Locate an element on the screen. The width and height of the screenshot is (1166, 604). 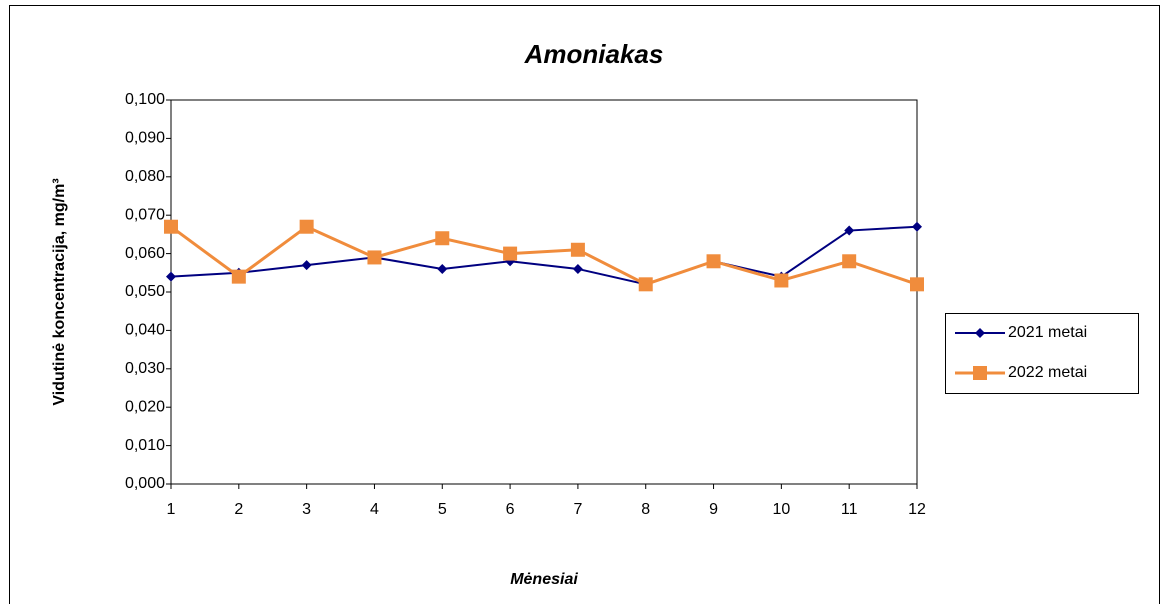
x-tick-label: 3 is located at coordinates (306, 509).